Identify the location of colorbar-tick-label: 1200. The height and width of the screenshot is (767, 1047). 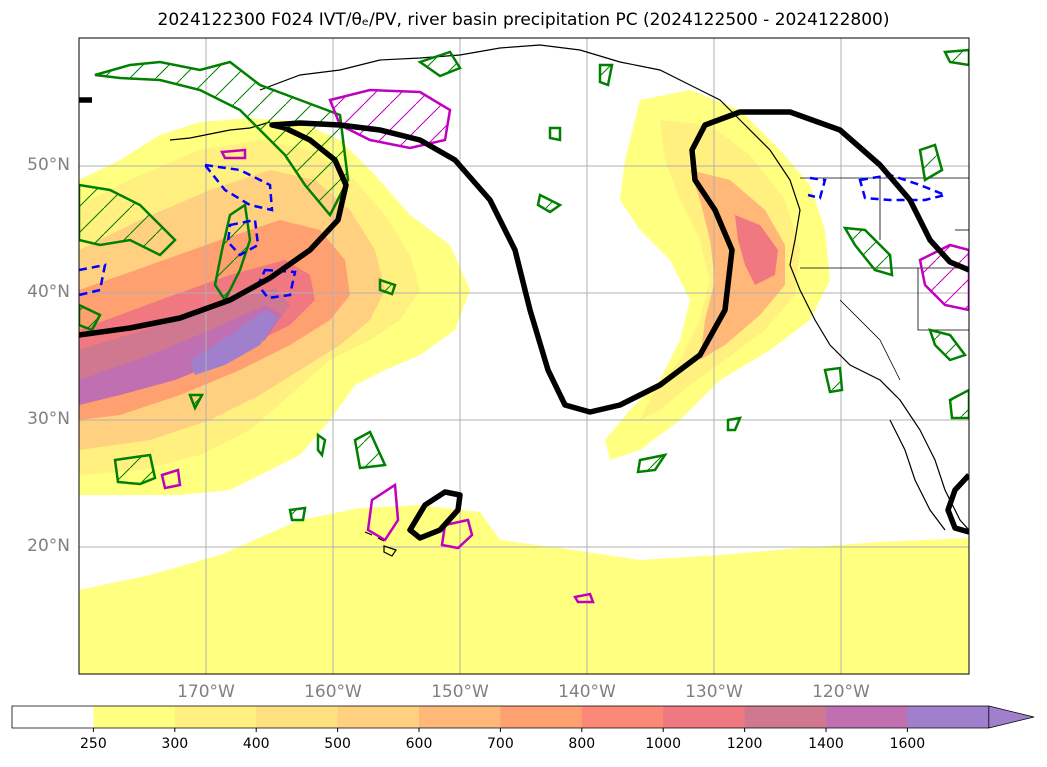
(744, 744).